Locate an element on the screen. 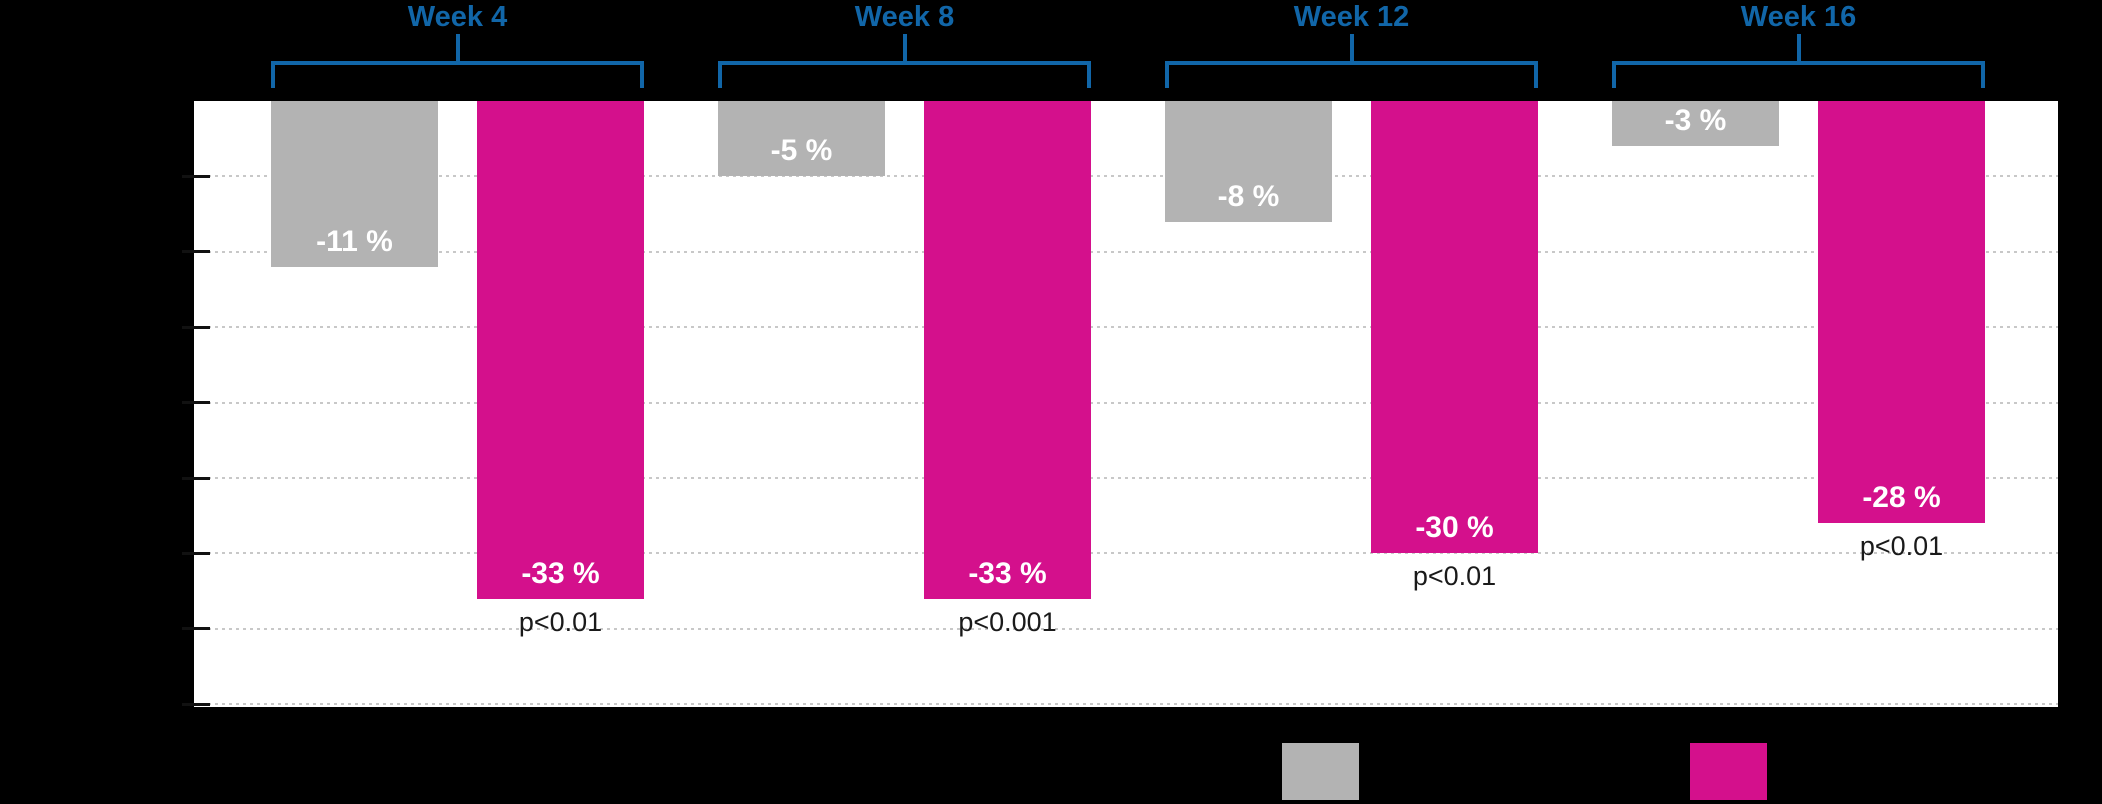  group-label-week-4: Week 4 is located at coordinates (457, 17).